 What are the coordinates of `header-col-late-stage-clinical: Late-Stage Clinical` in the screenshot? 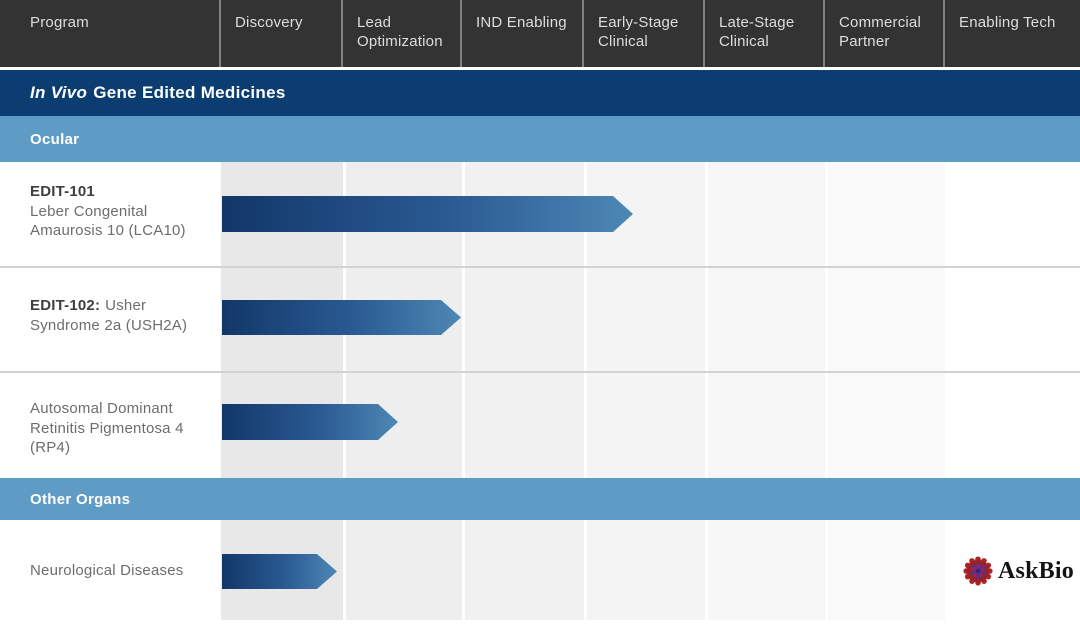 It's located at (765, 33).